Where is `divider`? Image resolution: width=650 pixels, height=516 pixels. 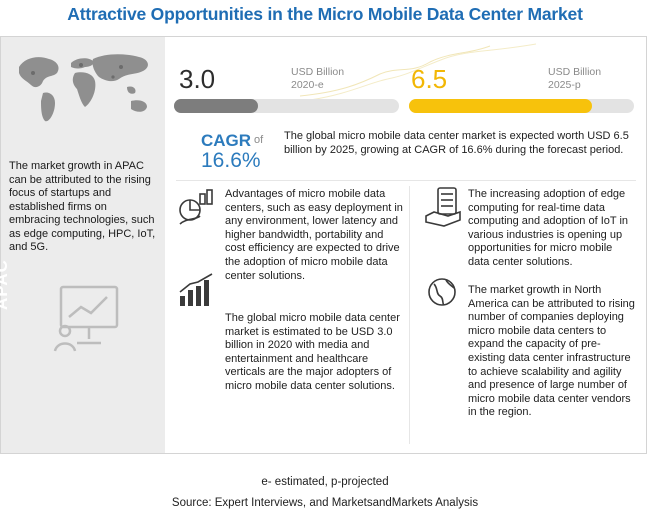 divider is located at coordinates (406, 180).